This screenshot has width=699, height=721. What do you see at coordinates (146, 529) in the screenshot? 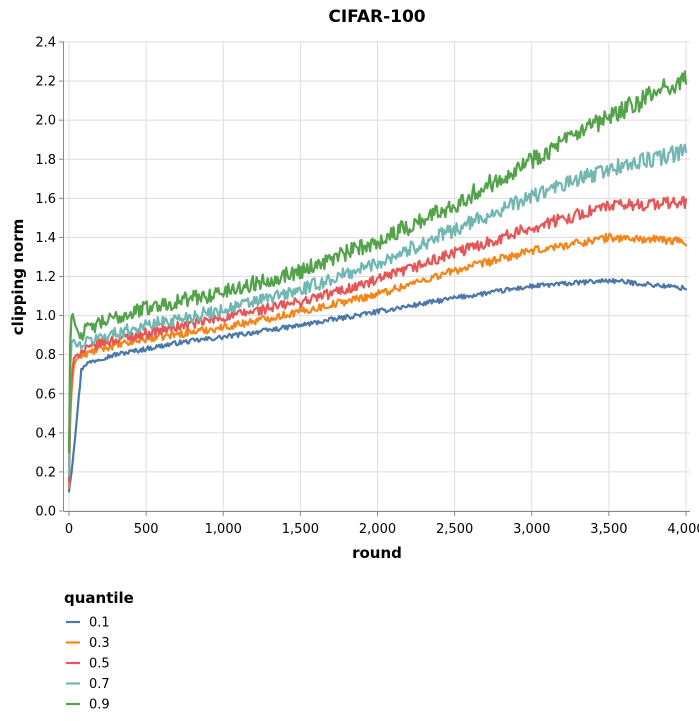
I see `x-tick-label: 500` at bounding box center [146, 529].